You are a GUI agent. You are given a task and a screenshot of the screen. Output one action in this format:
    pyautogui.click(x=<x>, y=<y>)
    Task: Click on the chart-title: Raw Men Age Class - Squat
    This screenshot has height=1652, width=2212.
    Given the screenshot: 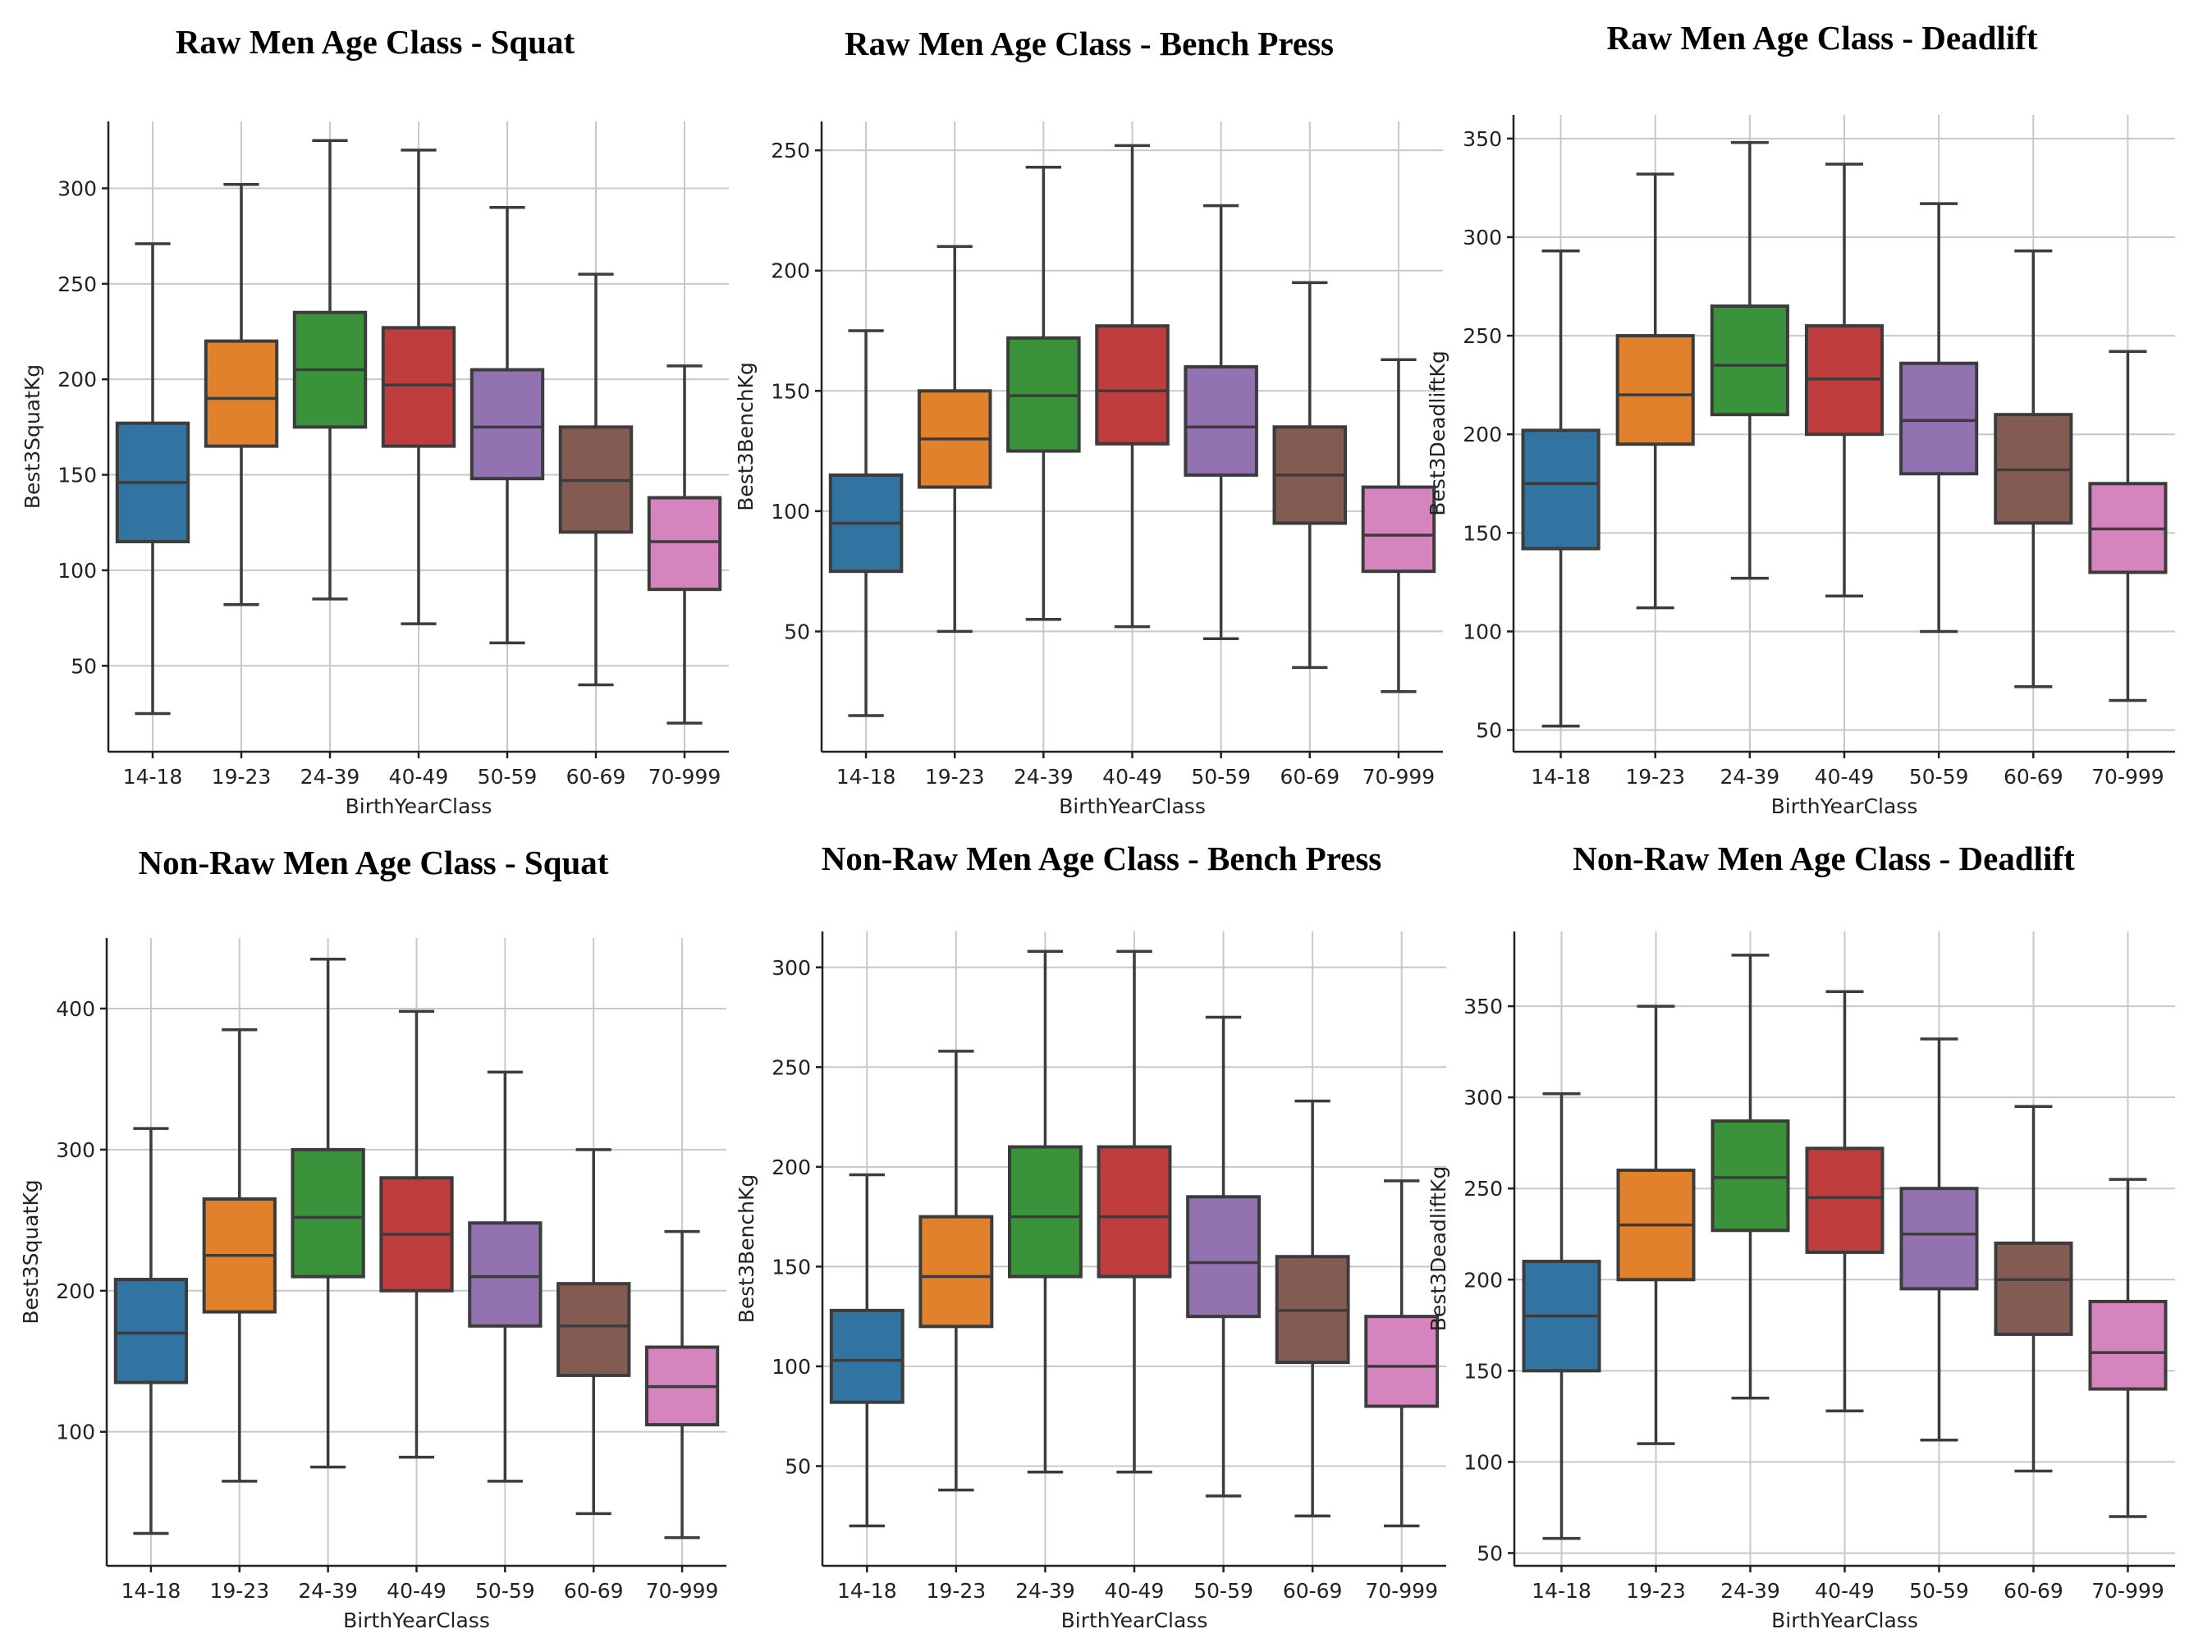 What is the action you would take?
    pyautogui.click(x=376, y=42)
    